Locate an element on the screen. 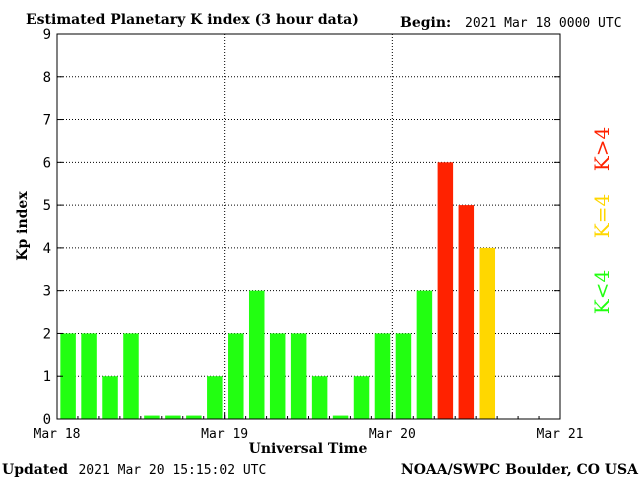  y-tick-label-7: 7 is located at coordinates (47, 121).